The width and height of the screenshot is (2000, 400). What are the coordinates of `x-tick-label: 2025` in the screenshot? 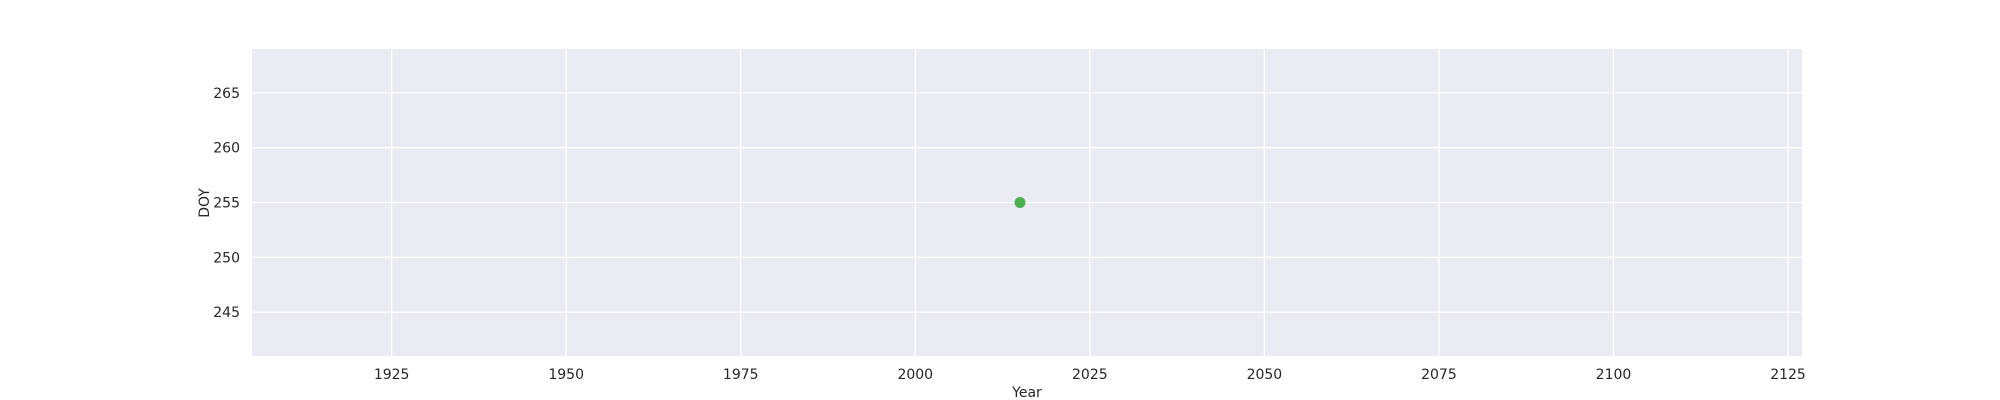 It's located at (1090, 375).